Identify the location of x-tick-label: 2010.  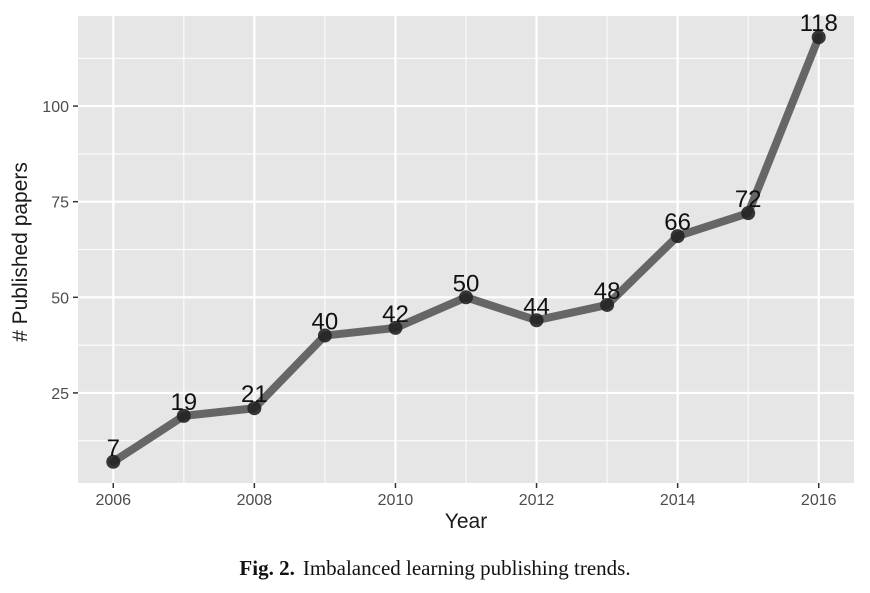
(396, 500).